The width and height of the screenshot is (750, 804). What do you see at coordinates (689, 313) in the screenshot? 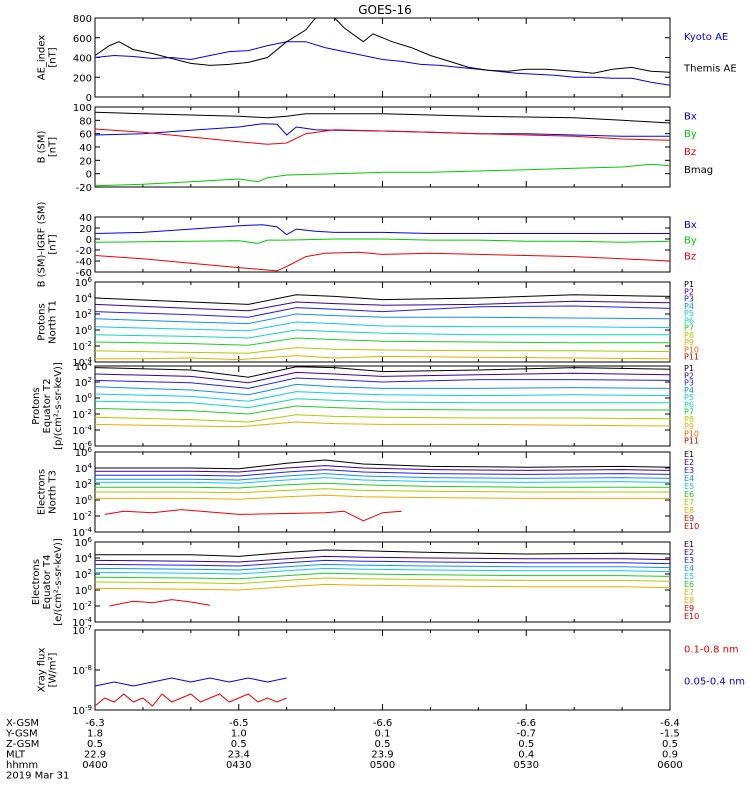
I see `legend-entry: P5` at bounding box center [689, 313].